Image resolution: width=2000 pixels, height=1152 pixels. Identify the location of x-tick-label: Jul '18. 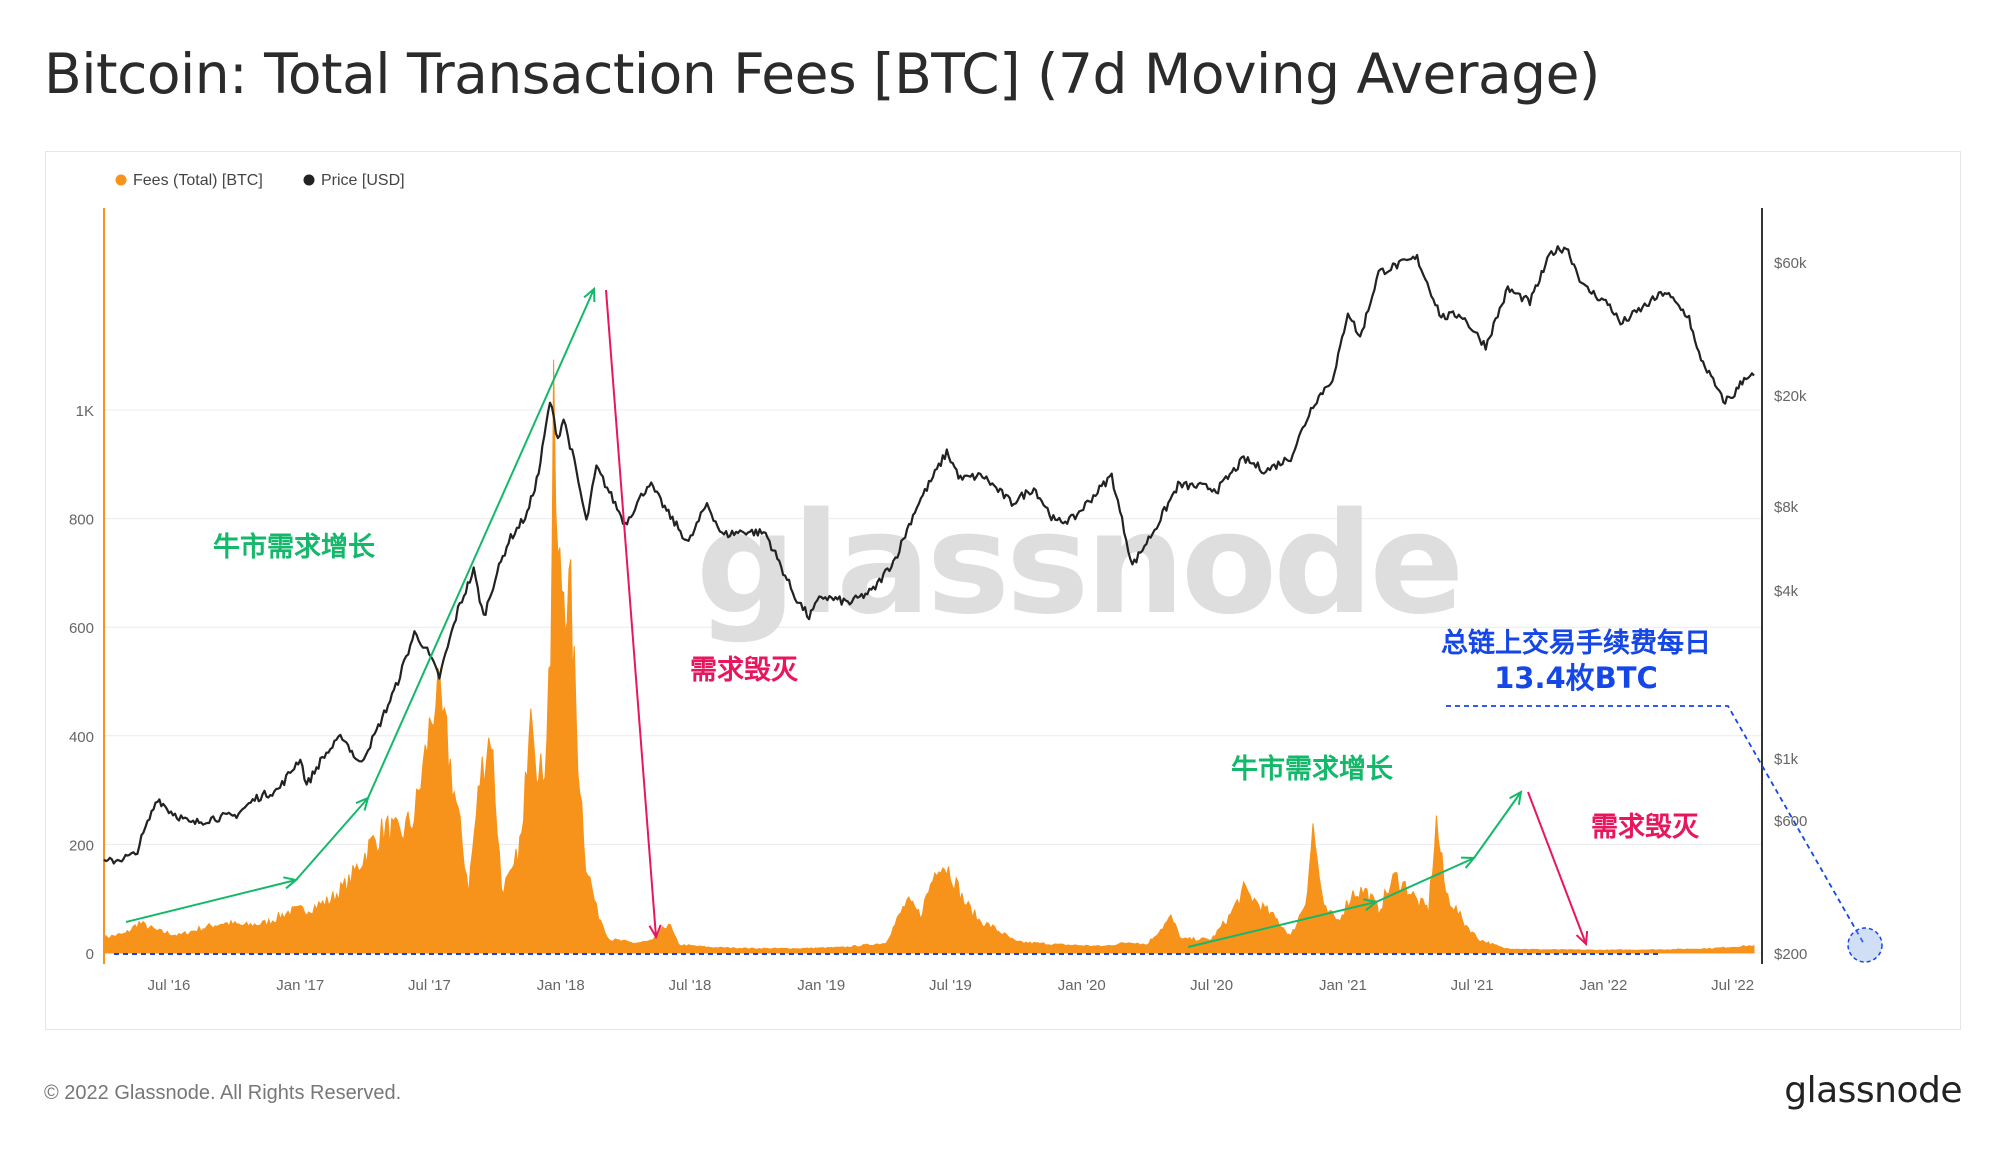
(689, 985).